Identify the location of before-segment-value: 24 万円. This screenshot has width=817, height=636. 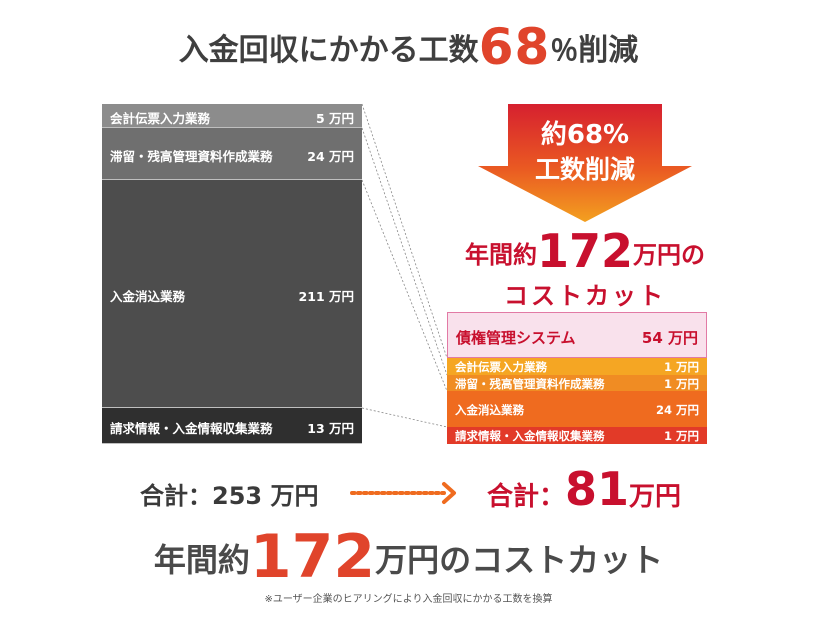
(330, 156).